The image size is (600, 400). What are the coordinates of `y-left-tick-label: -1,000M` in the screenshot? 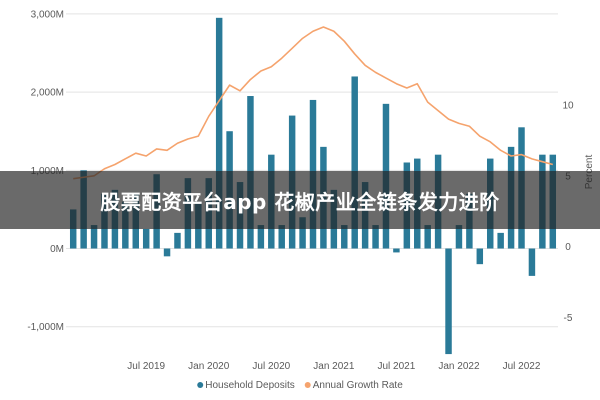 It's located at (45, 327).